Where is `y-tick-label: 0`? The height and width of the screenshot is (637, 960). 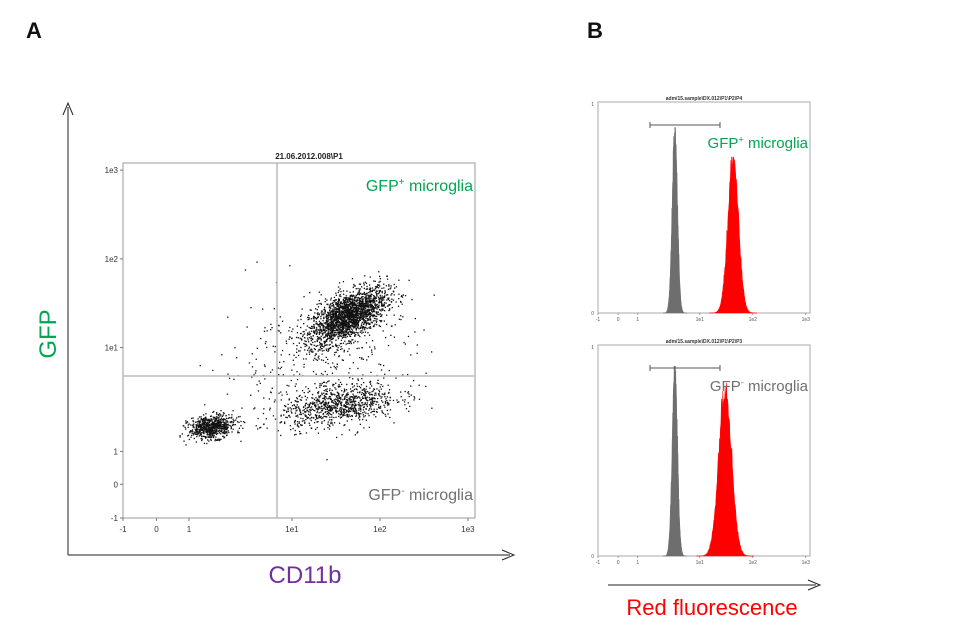
y-tick-label: 0 is located at coordinates (592, 314).